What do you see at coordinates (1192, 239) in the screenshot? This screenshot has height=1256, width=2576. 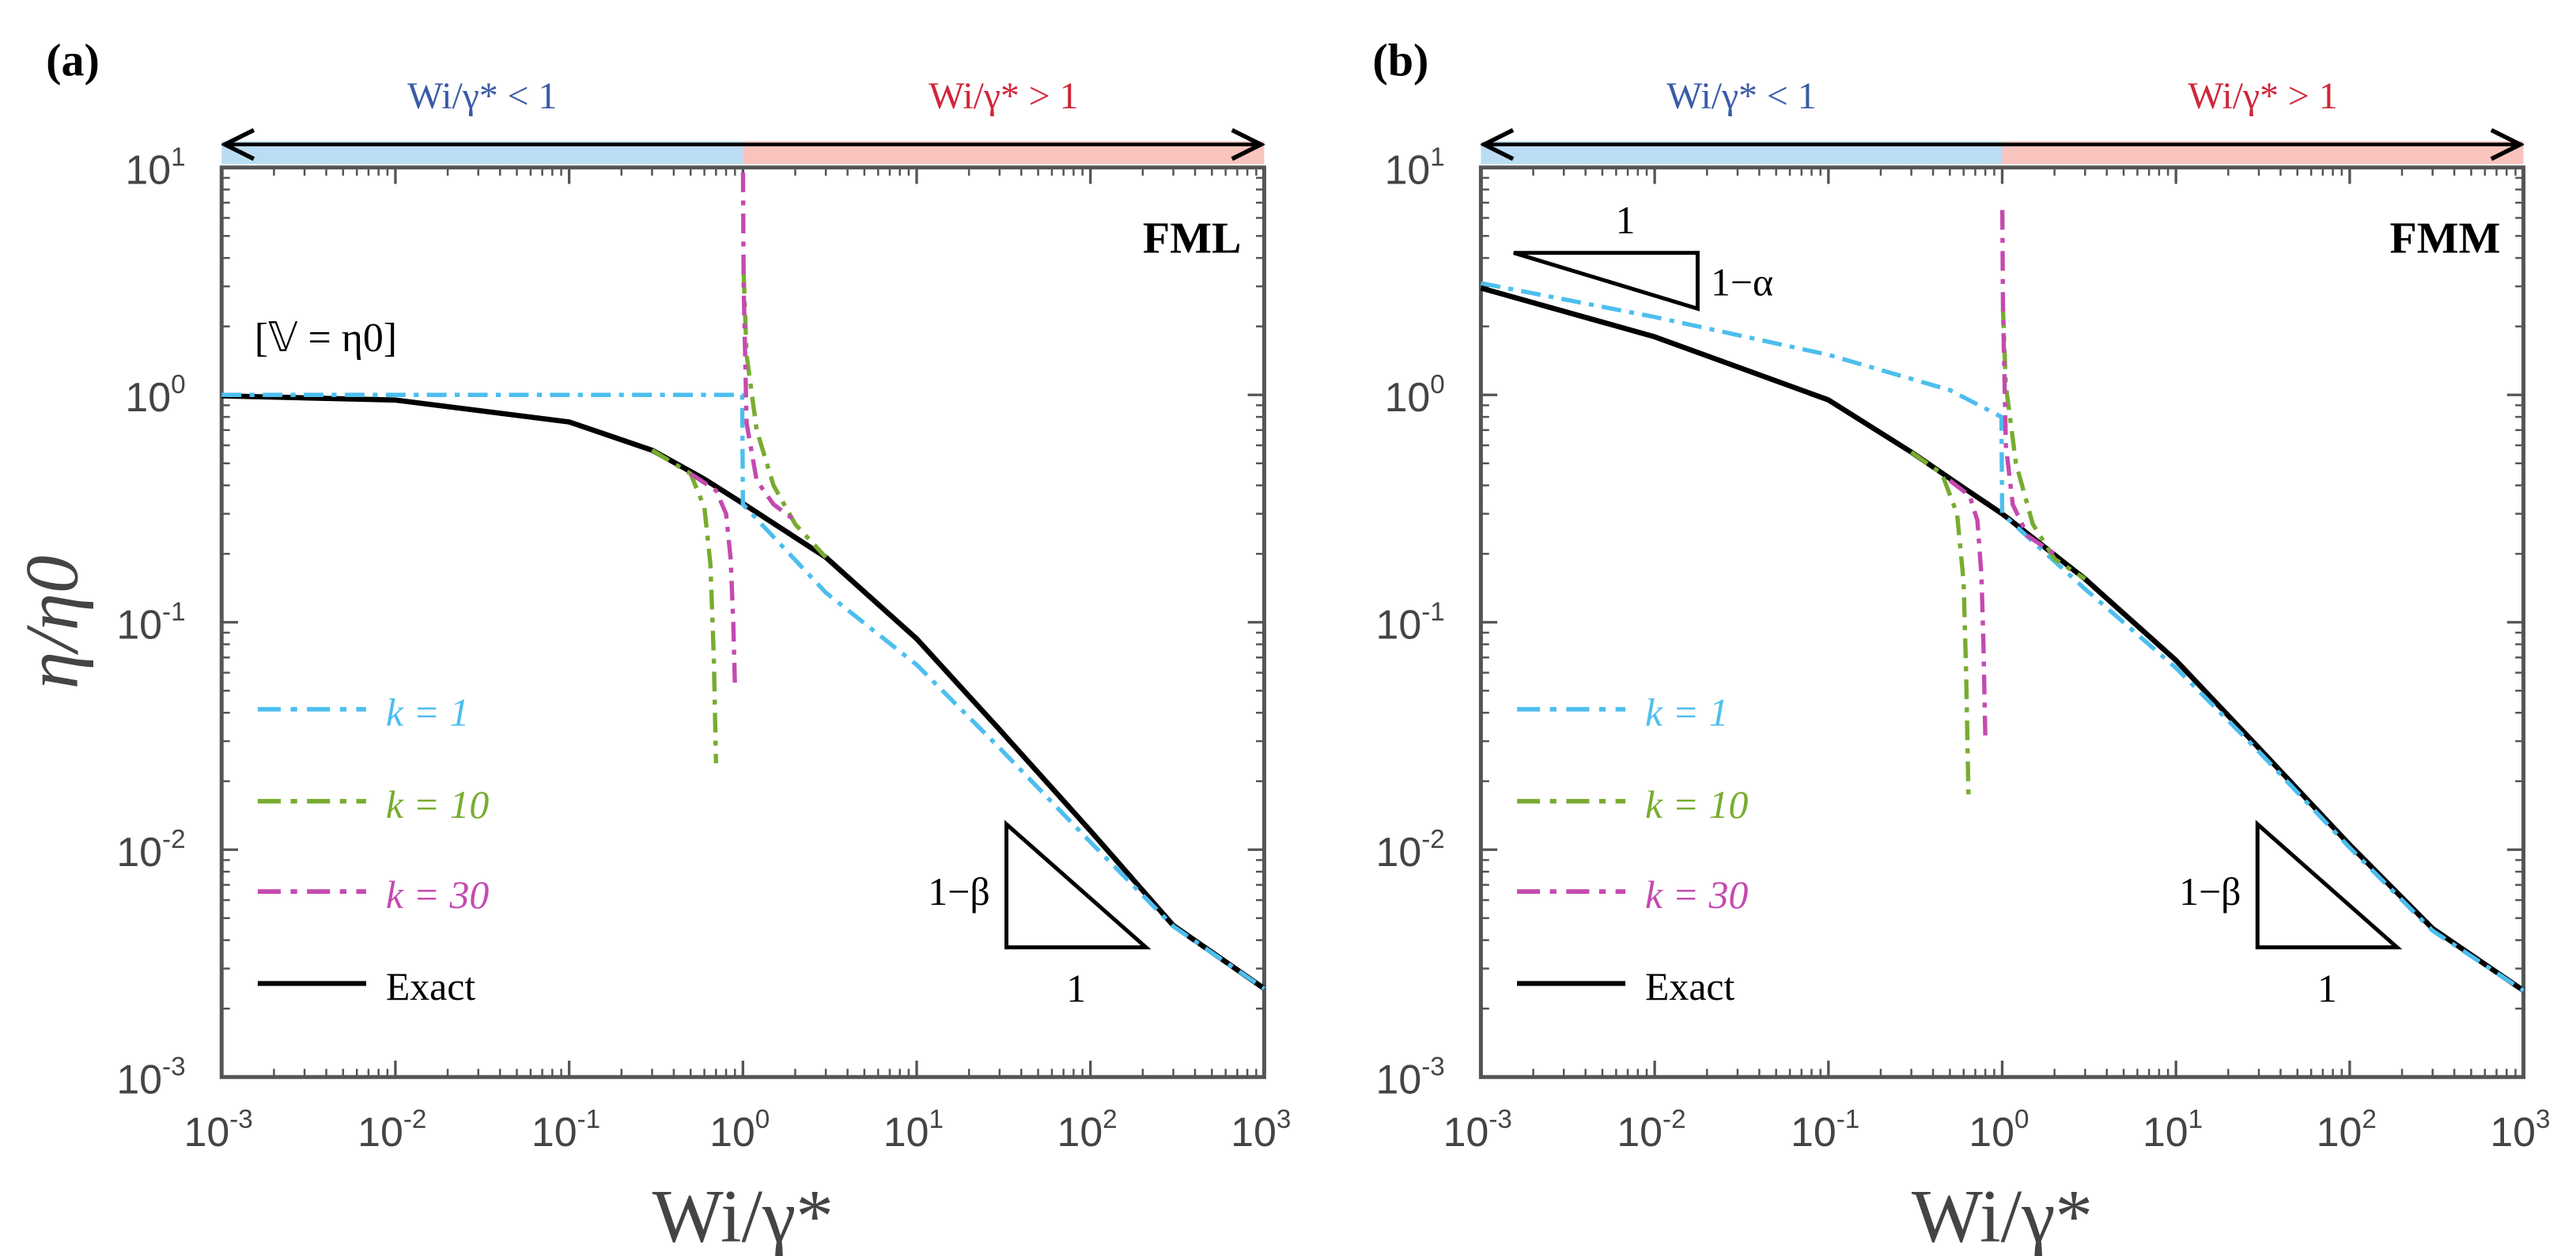 I see `model-tag: FML` at bounding box center [1192, 239].